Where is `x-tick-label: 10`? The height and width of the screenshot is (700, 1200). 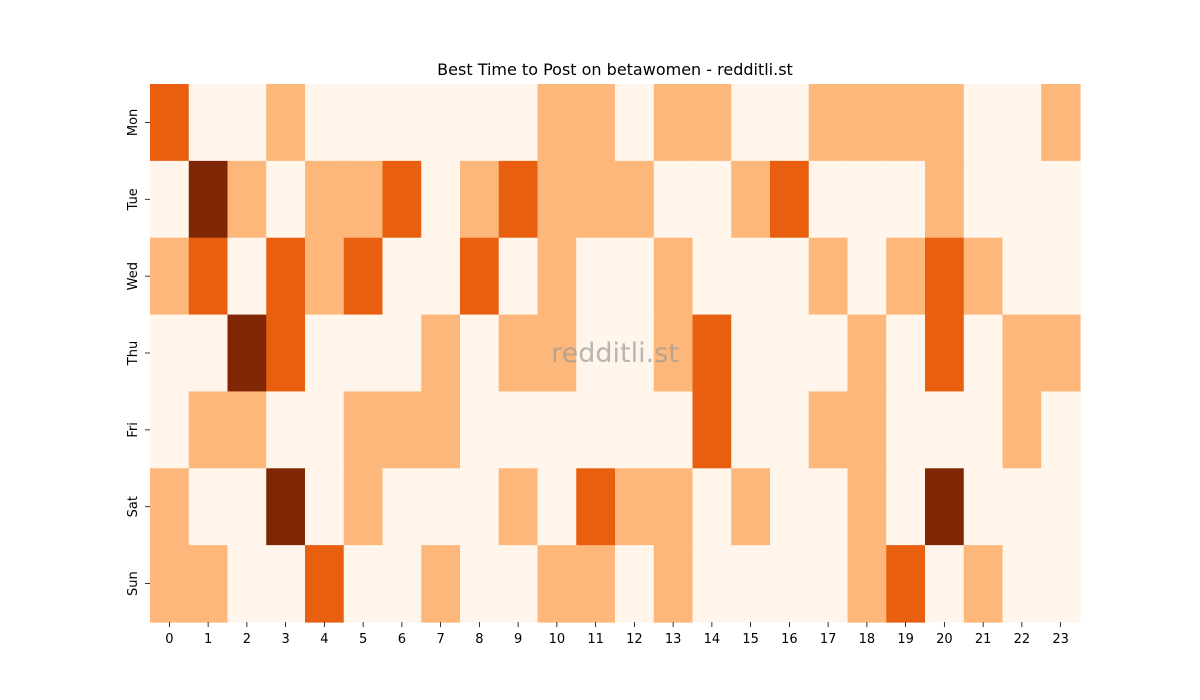 x-tick-label: 10 is located at coordinates (557, 639).